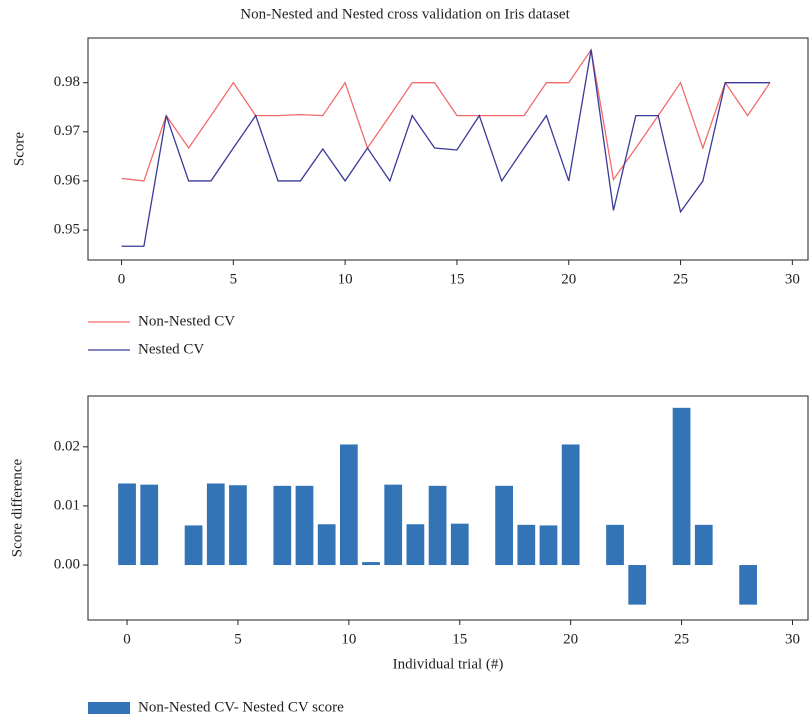 The image size is (809, 722). What do you see at coordinates (67, 446) in the screenshot?
I see `y-tick-label: 0.02` at bounding box center [67, 446].